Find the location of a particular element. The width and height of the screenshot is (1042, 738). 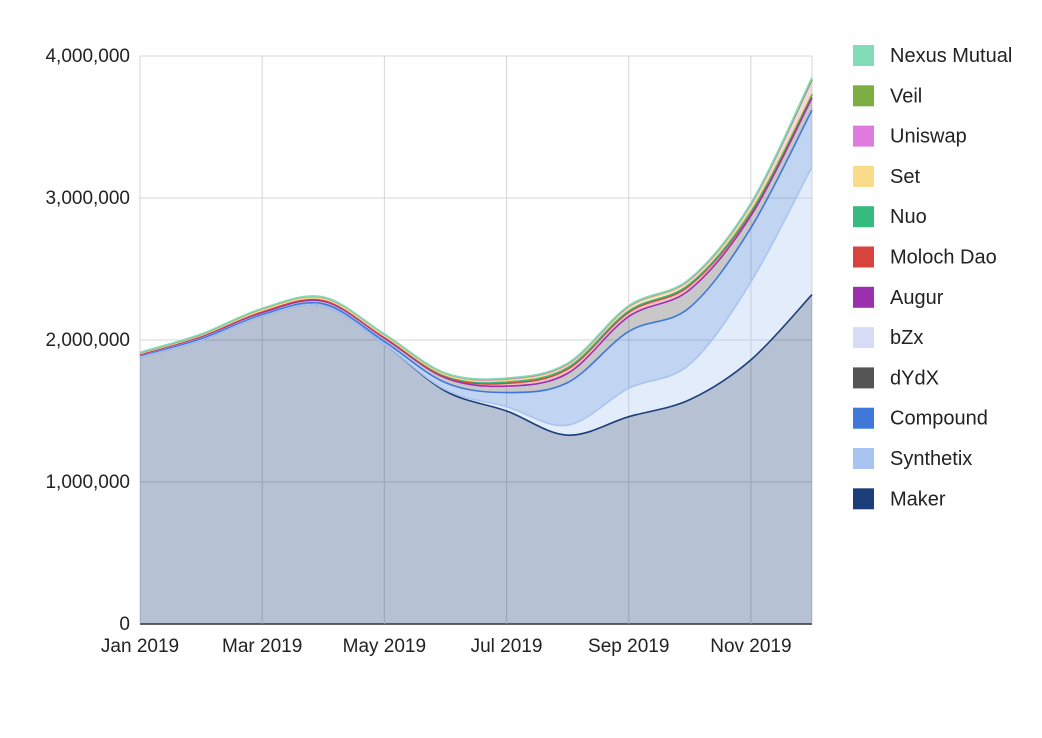

x-tick-label: Jul 2019 is located at coordinates (507, 646).